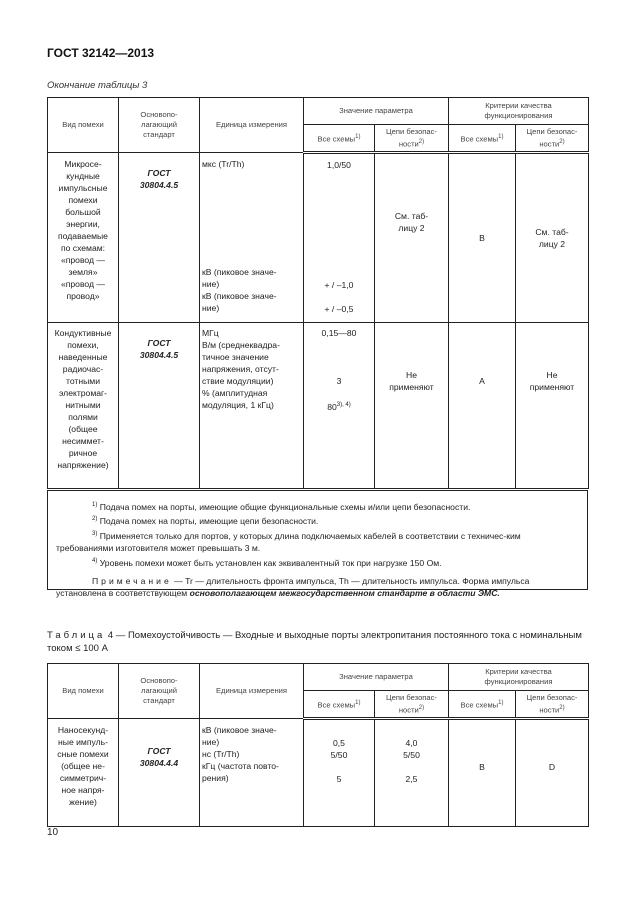  I want to click on cell-crit-safety: Не применяют, so click(552, 405).